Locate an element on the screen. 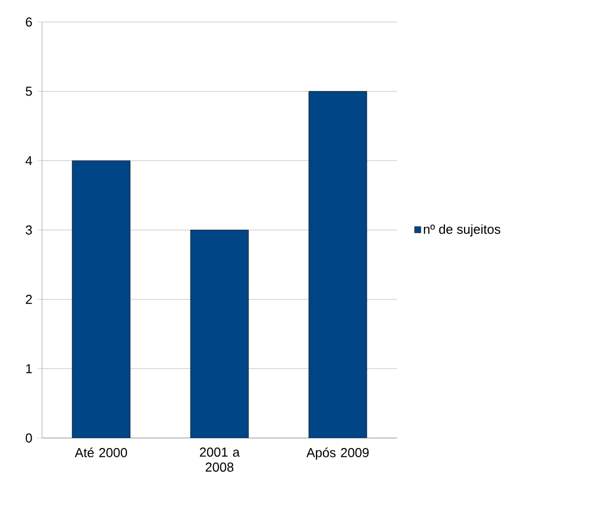  y-tick-label: 0 is located at coordinates (29, 438).